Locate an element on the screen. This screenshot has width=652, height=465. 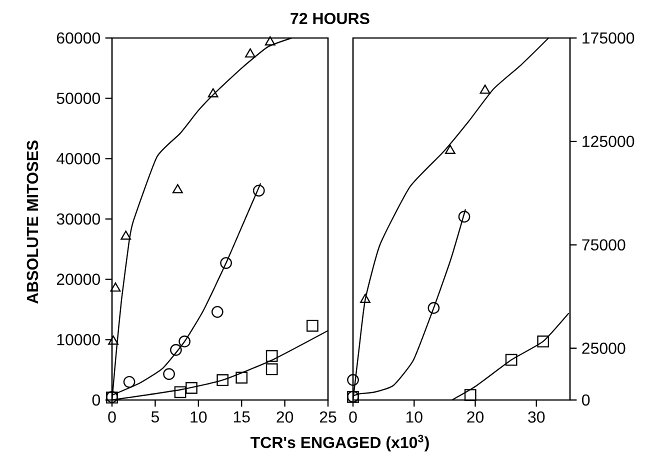
y-axis-title: ABSOLUTE MITOSES is located at coordinates (32, 222).